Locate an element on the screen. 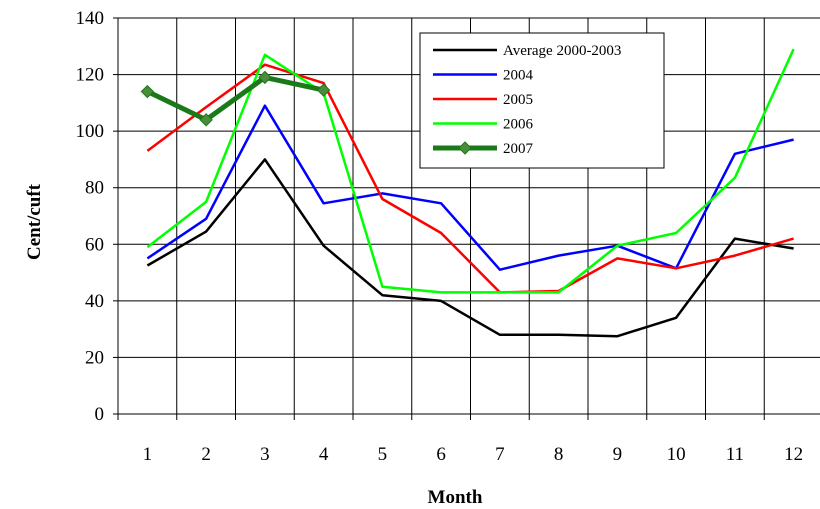 The image size is (820, 509). x-tick-label: 7 is located at coordinates (500, 454).